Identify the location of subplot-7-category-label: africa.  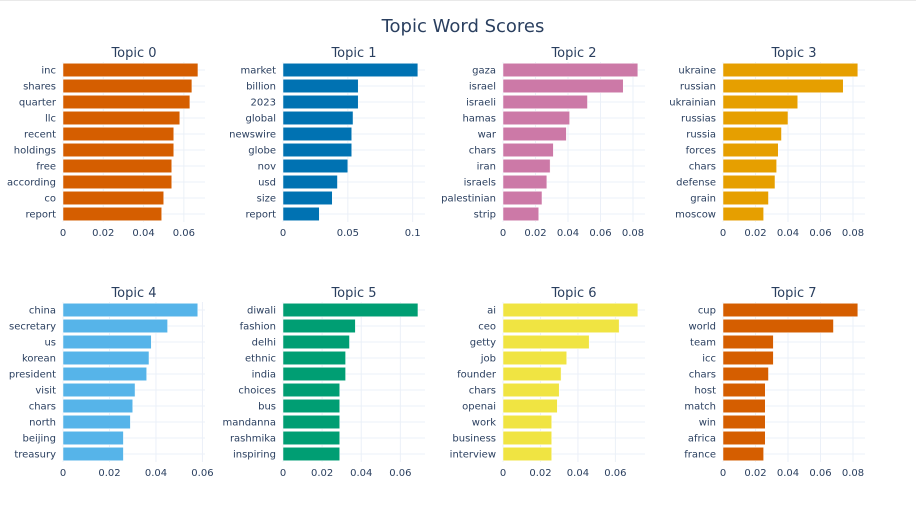
(702, 439).